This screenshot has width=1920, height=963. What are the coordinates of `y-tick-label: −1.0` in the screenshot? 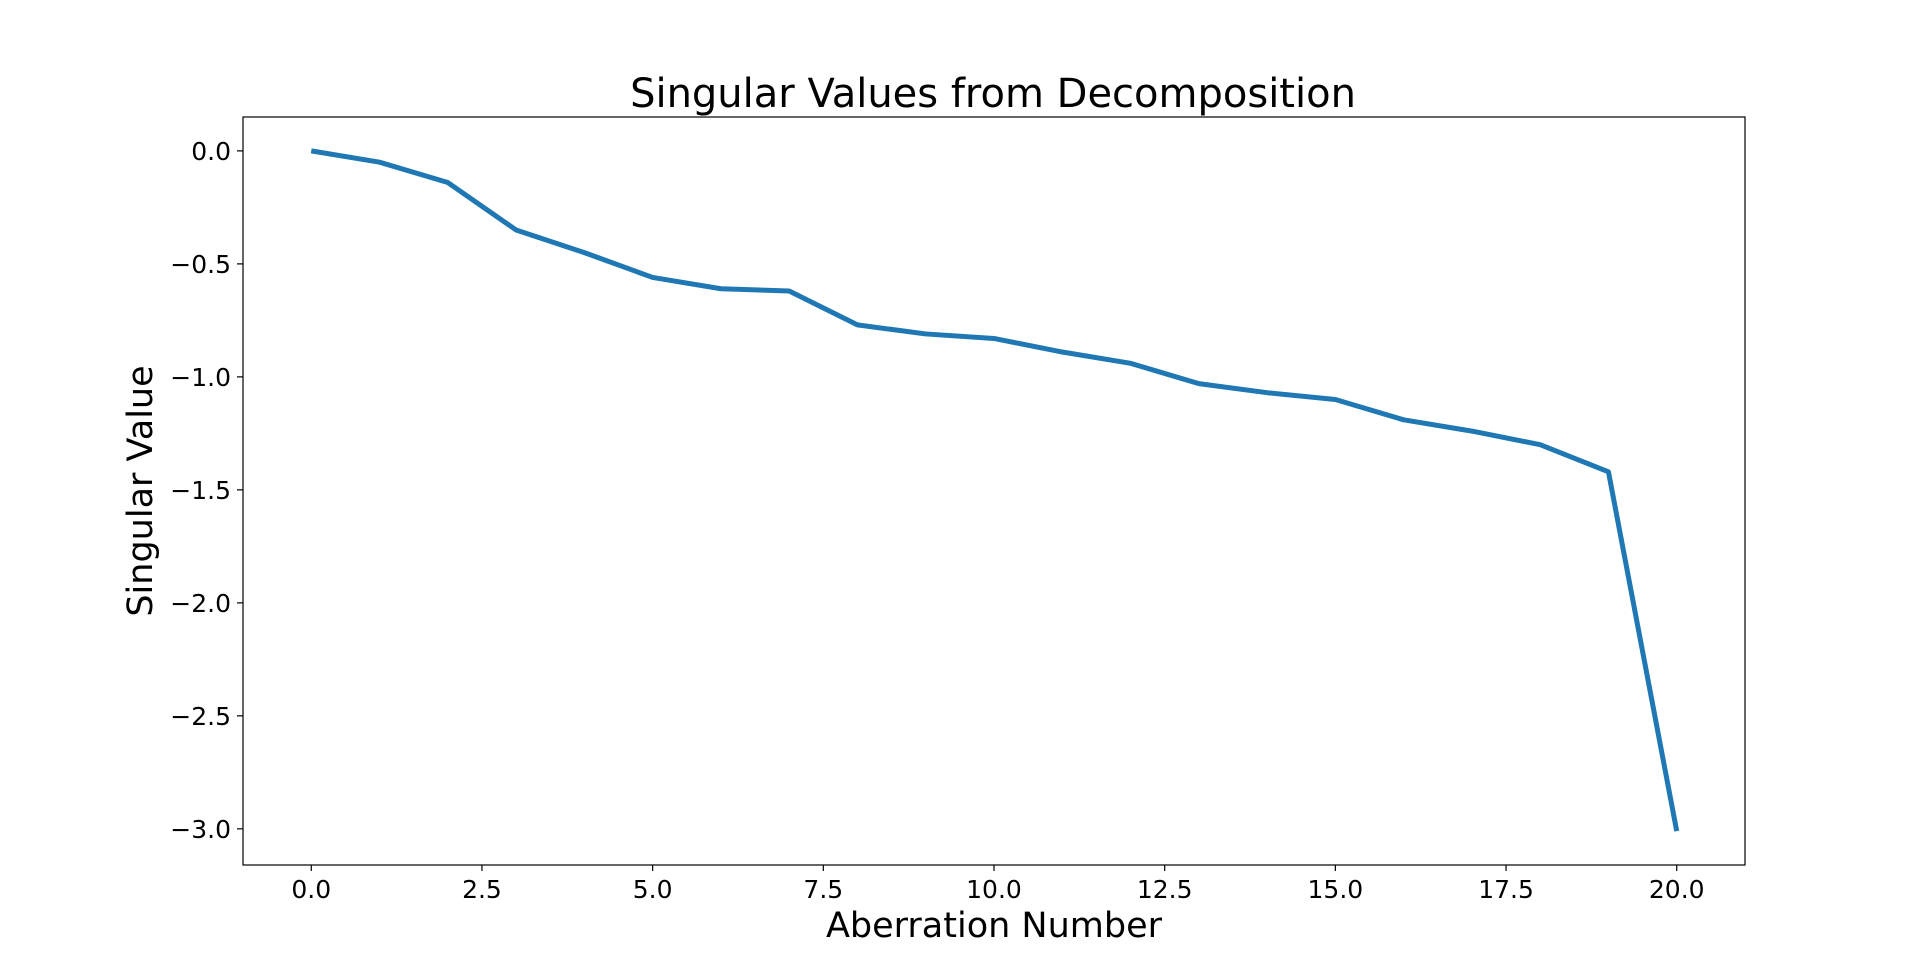 It's located at (200, 377).